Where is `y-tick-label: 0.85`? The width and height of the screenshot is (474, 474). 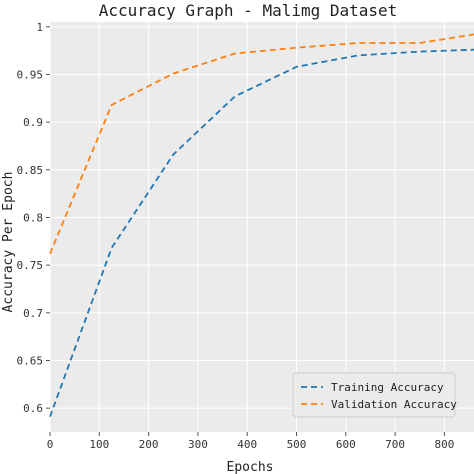
y-tick-label: 0.85 is located at coordinates (30, 170).